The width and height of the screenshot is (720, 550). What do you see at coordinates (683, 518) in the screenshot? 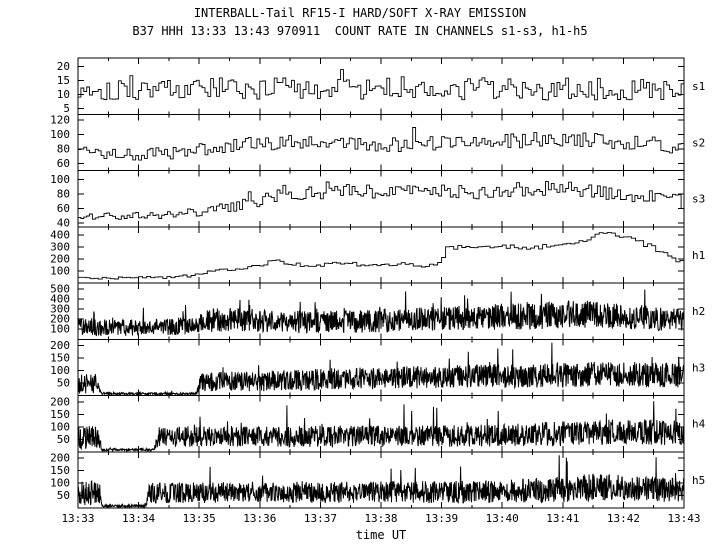
I see `x-tick-label: 13:43` at bounding box center [683, 518].